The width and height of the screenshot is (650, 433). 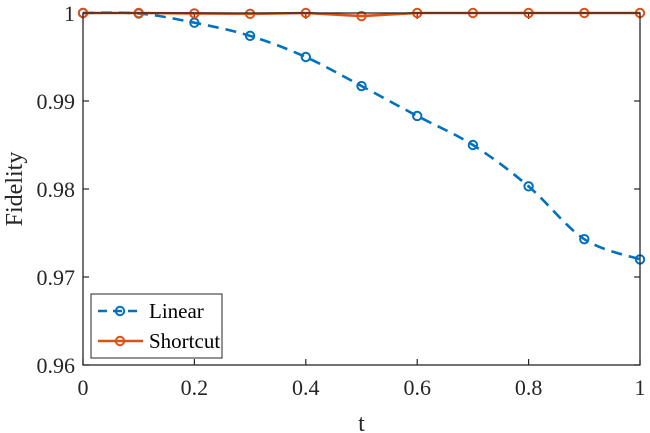 I want to click on legend-shortcut-label: Shortcut, so click(x=184, y=341).